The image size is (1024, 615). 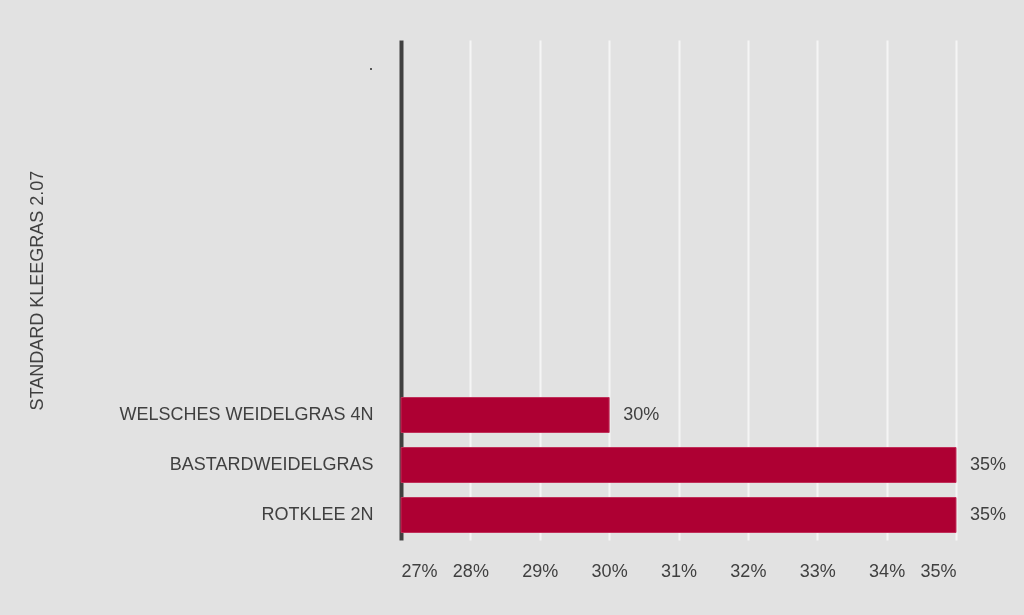 I want to click on data-label: 30%, so click(x=641, y=414).